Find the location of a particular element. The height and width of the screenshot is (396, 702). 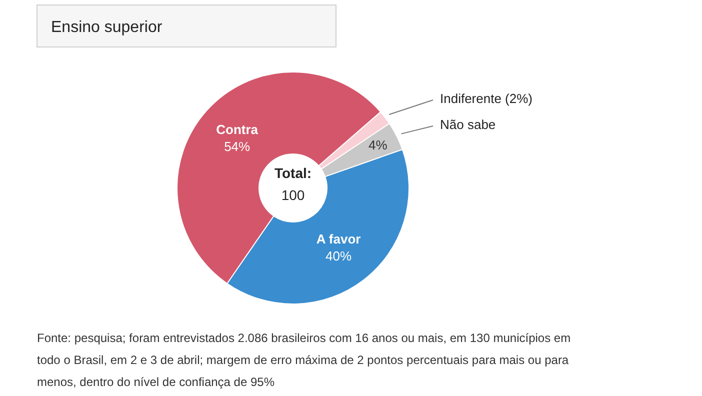

chart-title: Ensino superior is located at coordinates (107, 27).